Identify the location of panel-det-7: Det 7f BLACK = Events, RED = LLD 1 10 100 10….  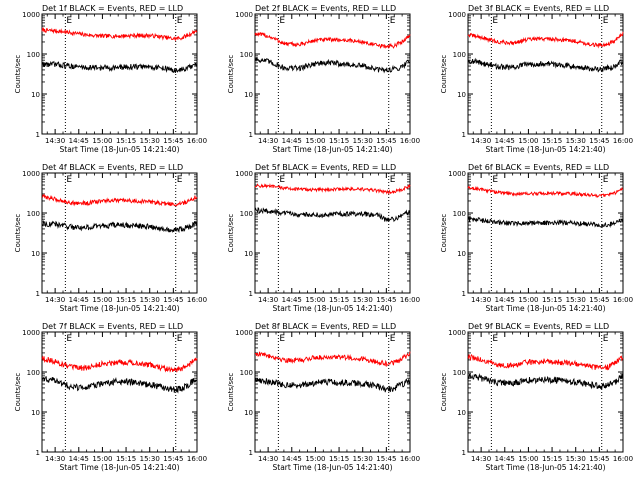
(110, 397).